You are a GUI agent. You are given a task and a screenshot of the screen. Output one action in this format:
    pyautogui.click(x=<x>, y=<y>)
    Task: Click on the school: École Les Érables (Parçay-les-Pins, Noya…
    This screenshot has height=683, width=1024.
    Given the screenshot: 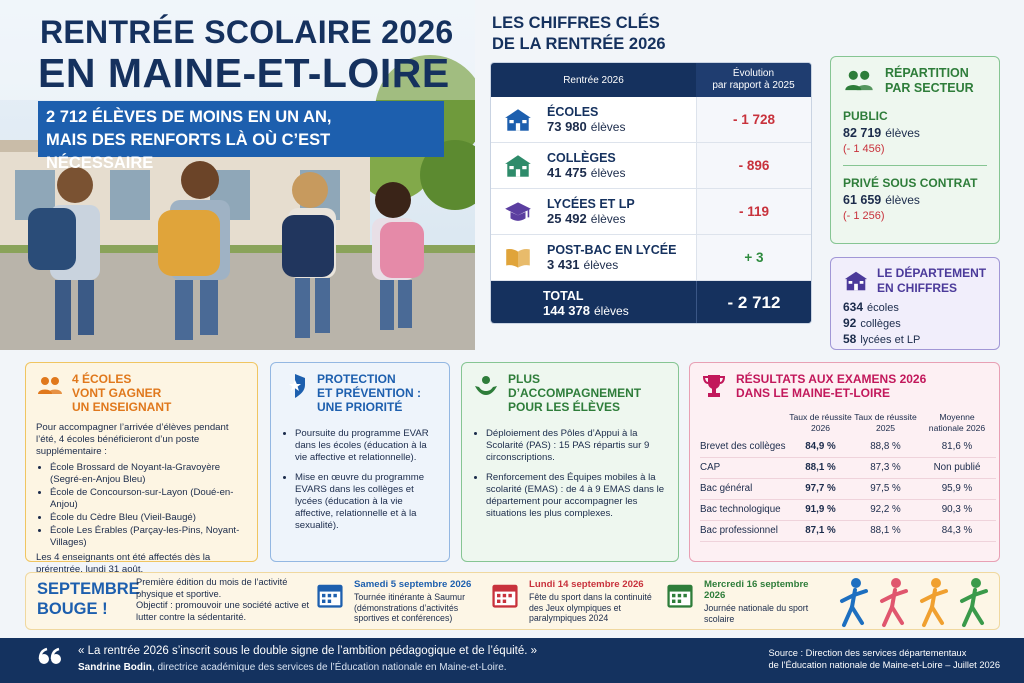 What is the action you would take?
    pyautogui.click(x=148, y=537)
    